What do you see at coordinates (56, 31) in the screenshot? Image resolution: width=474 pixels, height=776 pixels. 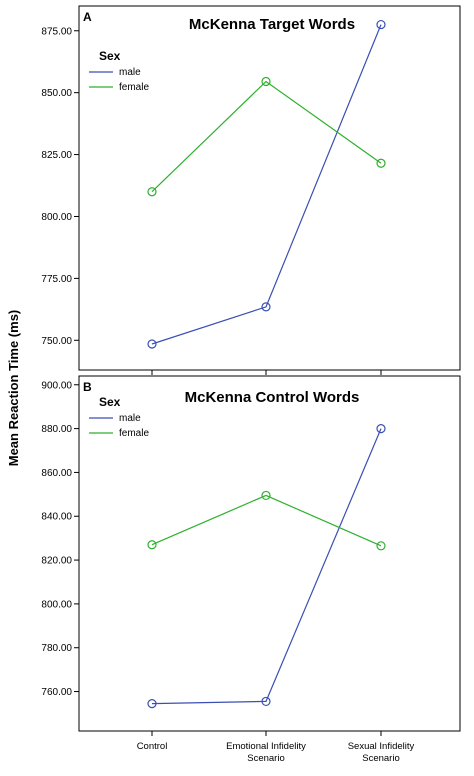 I see `y-tick-label: 875.00` at bounding box center [56, 31].